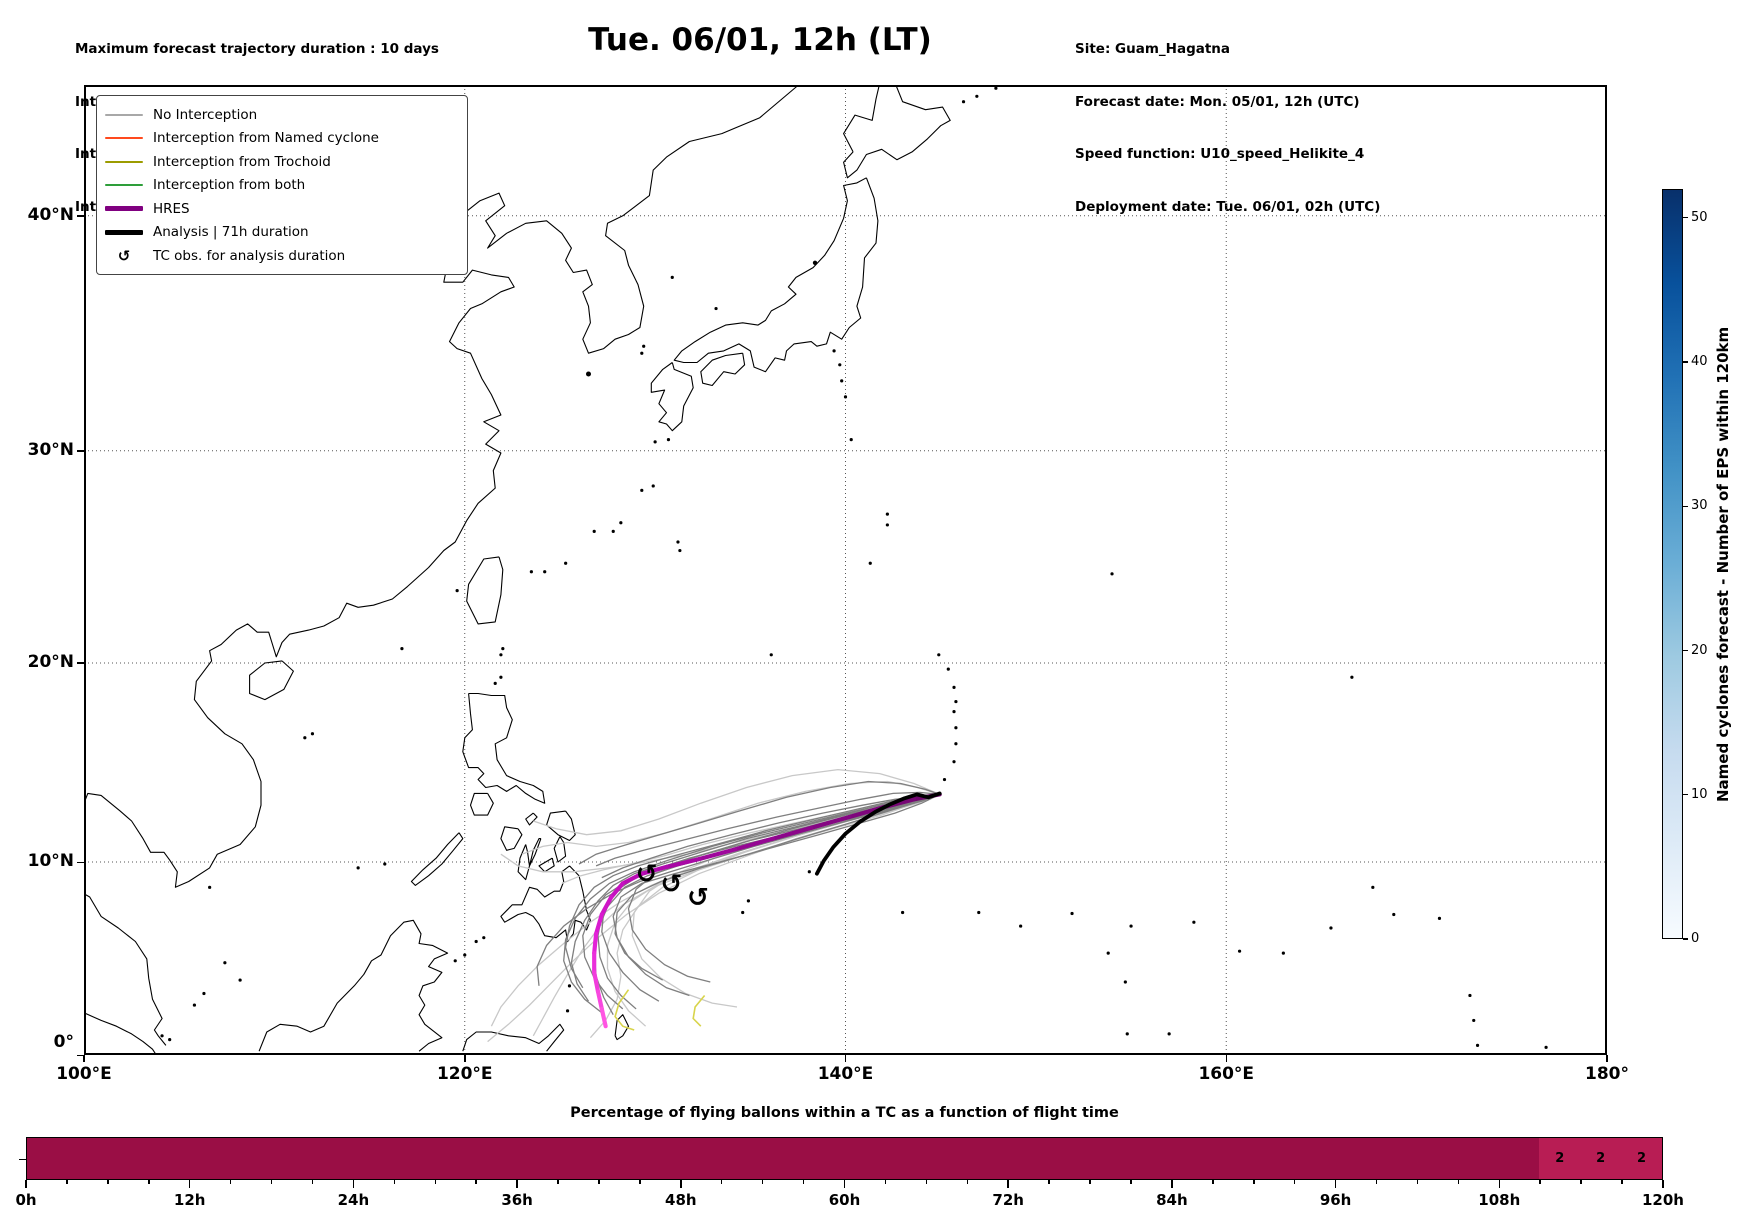 This screenshot has width=1748, height=1213. I want to click on flight-tick-label-24h: 24h, so click(353, 1200).